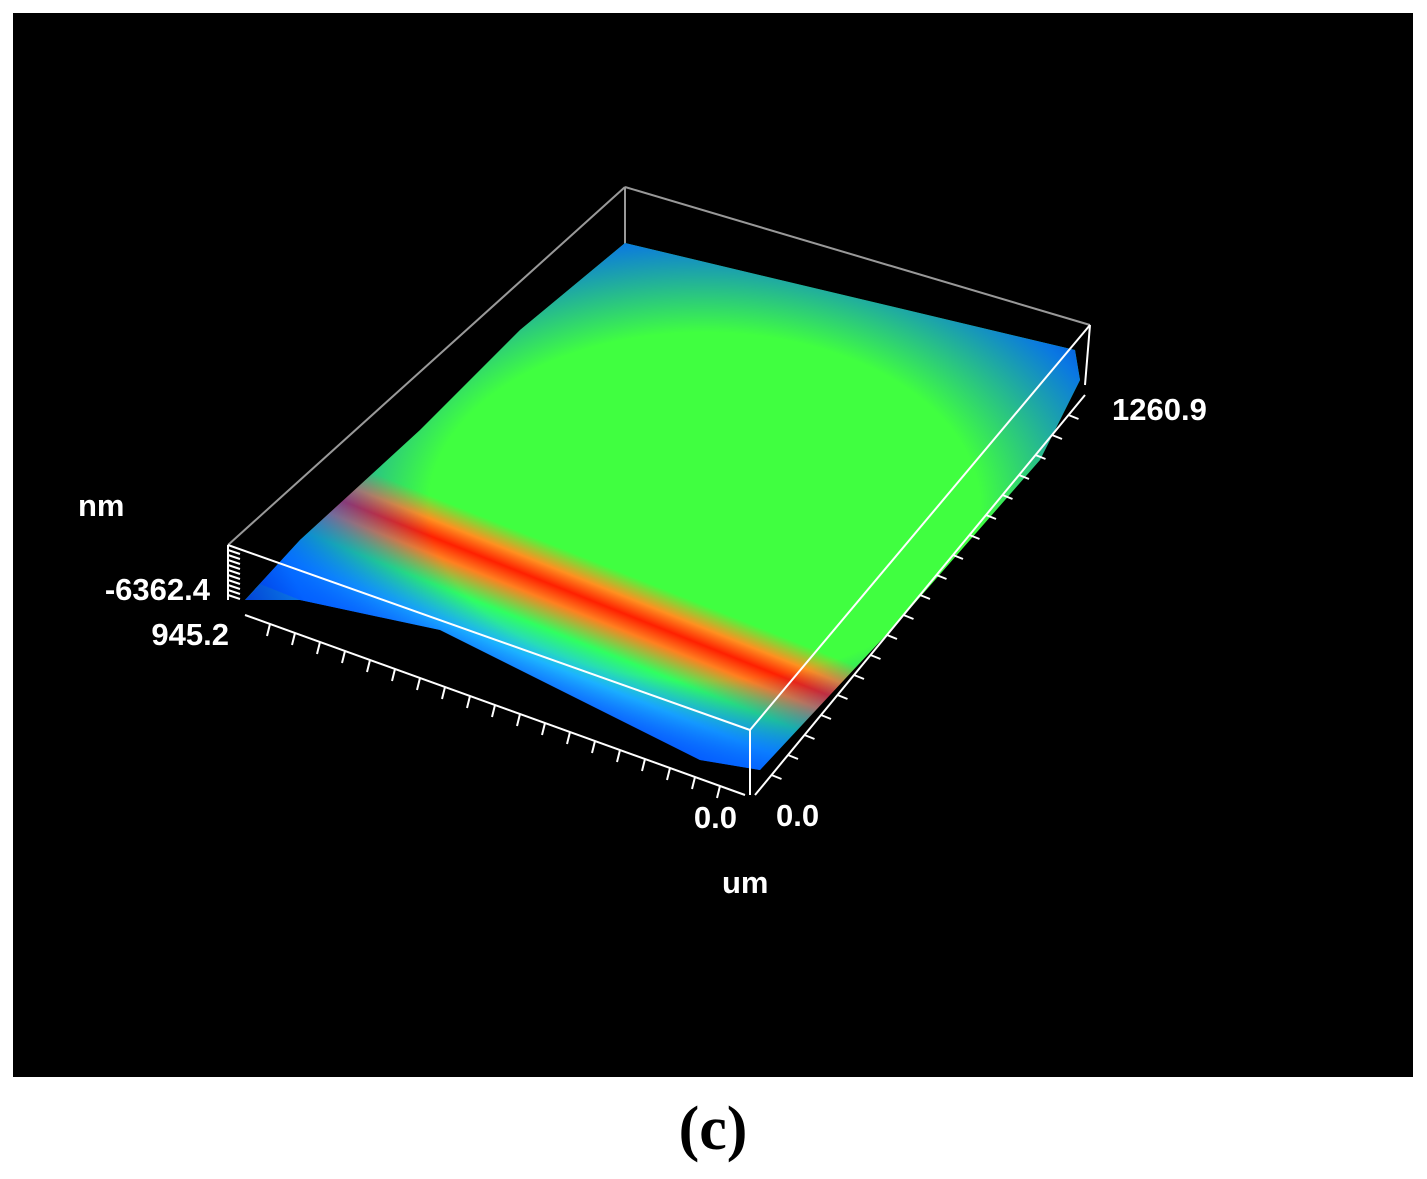  Describe the element at coordinates (713, 1129) in the screenshot. I see `caption: (c)` at that location.